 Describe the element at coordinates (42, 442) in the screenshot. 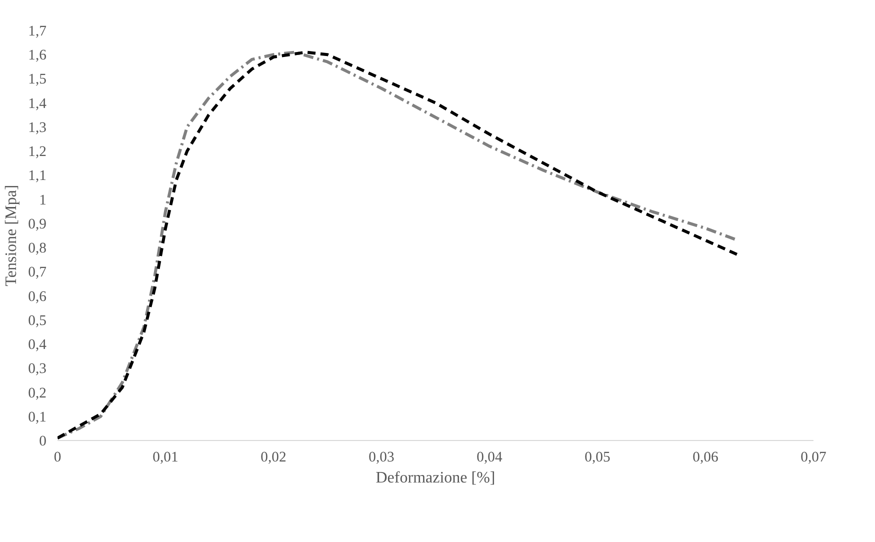

I see `y-tick-label: 0` at that location.